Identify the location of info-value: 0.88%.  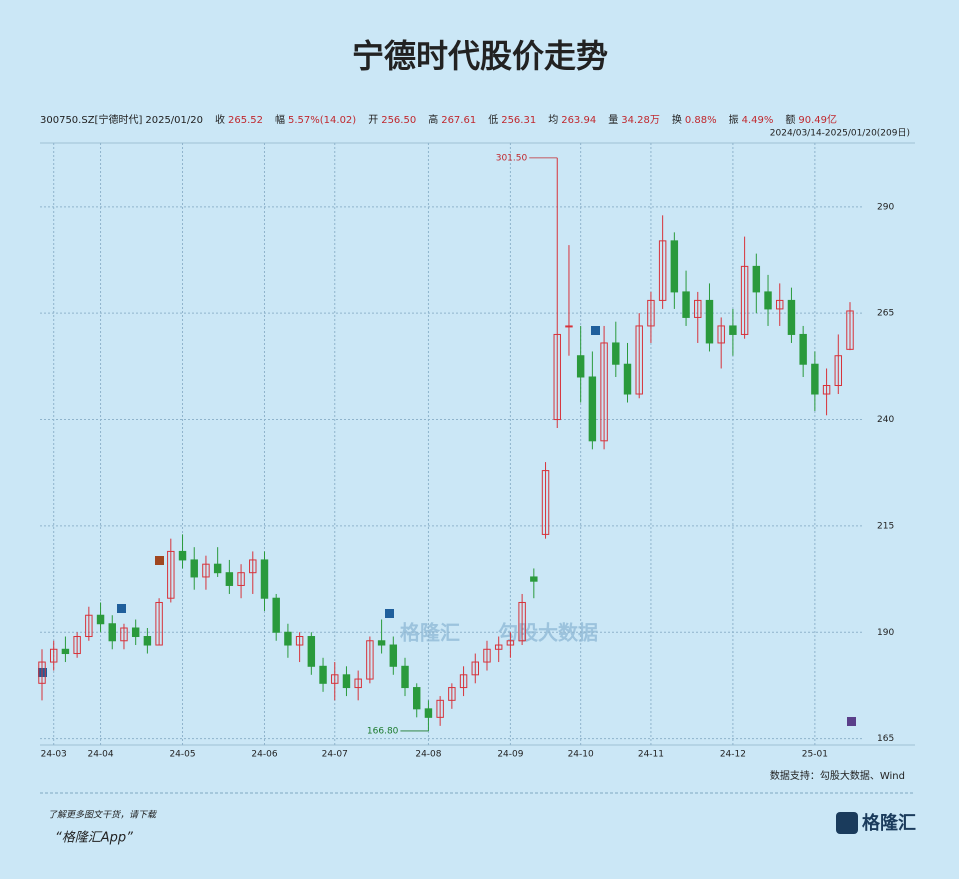
(701, 120).